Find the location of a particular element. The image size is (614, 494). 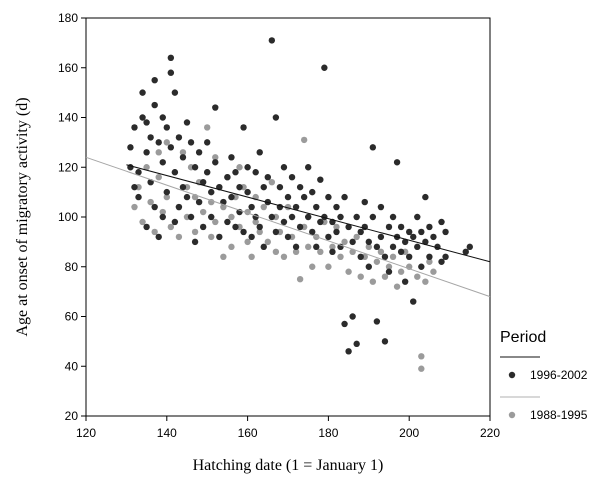

y-tick-label: 120 is located at coordinates (68, 167).